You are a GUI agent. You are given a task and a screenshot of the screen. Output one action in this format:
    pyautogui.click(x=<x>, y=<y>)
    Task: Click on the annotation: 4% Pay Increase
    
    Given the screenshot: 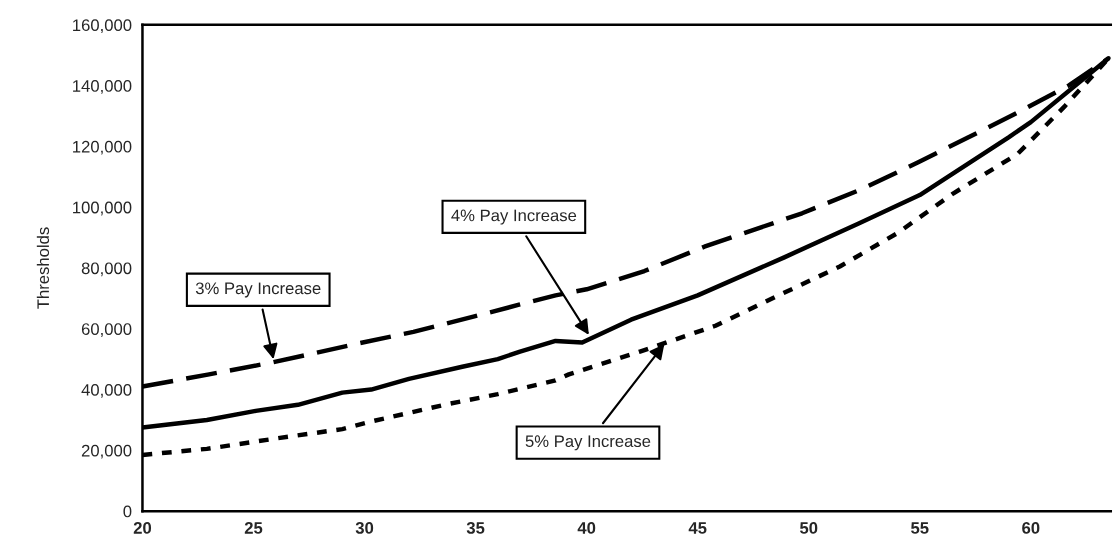 What is the action you would take?
    pyautogui.click(x=514, y=217)
    